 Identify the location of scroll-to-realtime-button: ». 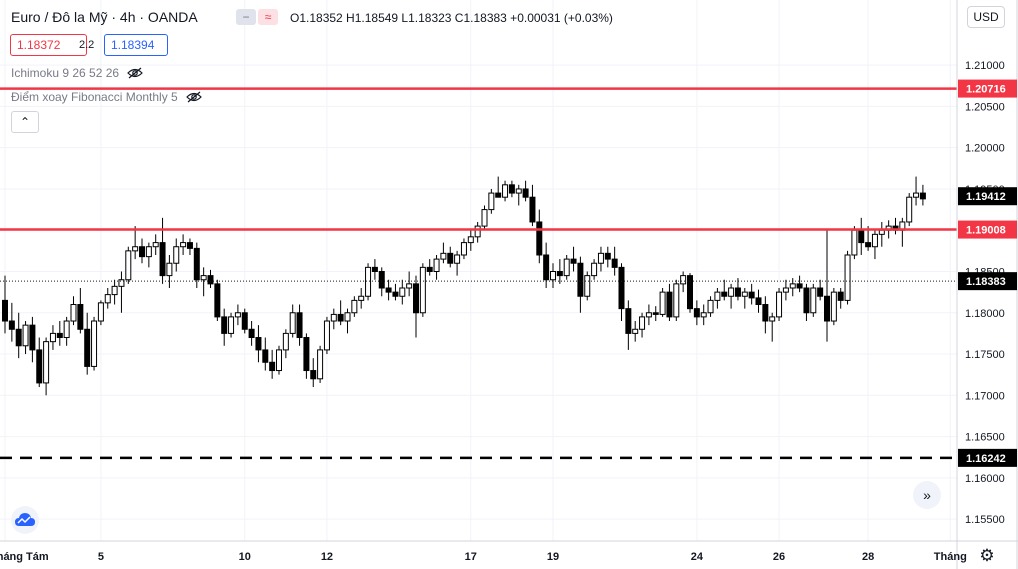
(927, 495).